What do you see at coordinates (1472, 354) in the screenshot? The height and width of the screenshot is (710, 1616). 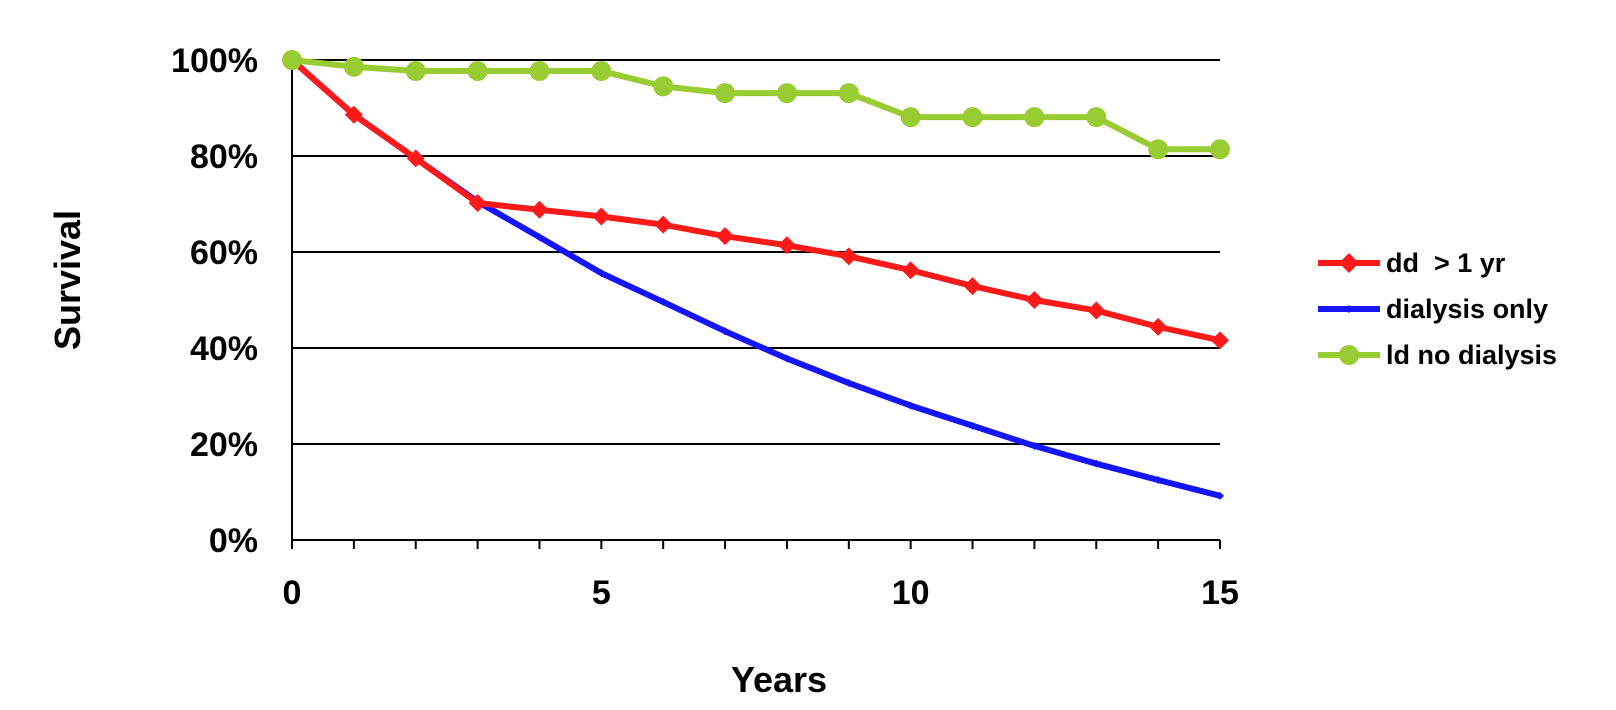 I see `legend-label-ld-no-dialysis: ld no dialysis` at bounding box center [1472, 354].